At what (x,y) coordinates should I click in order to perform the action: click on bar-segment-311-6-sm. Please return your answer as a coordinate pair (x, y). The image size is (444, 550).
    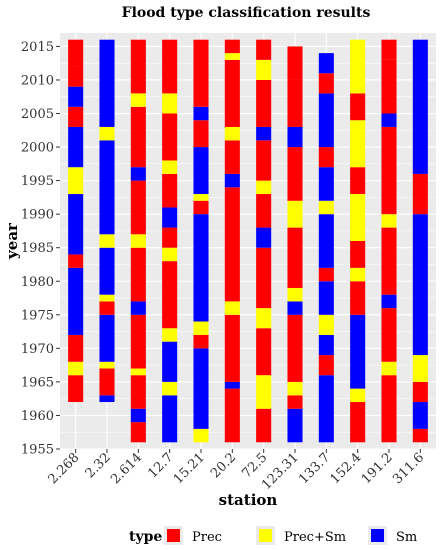
    Looking at the image, I should click on (420, 415).